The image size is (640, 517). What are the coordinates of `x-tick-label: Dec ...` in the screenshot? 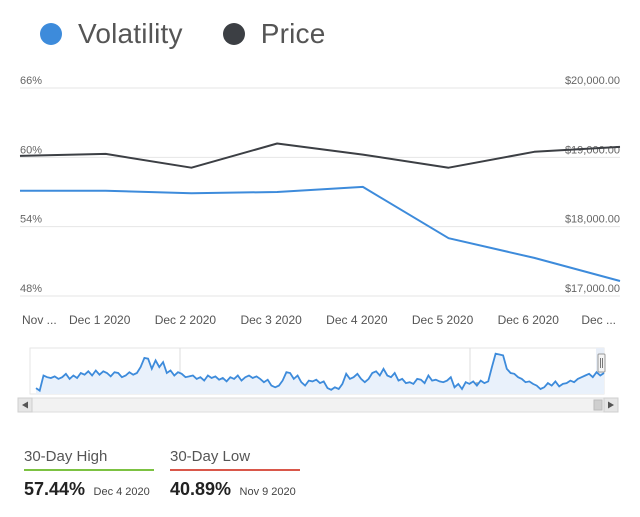 It's located at (598, 320).